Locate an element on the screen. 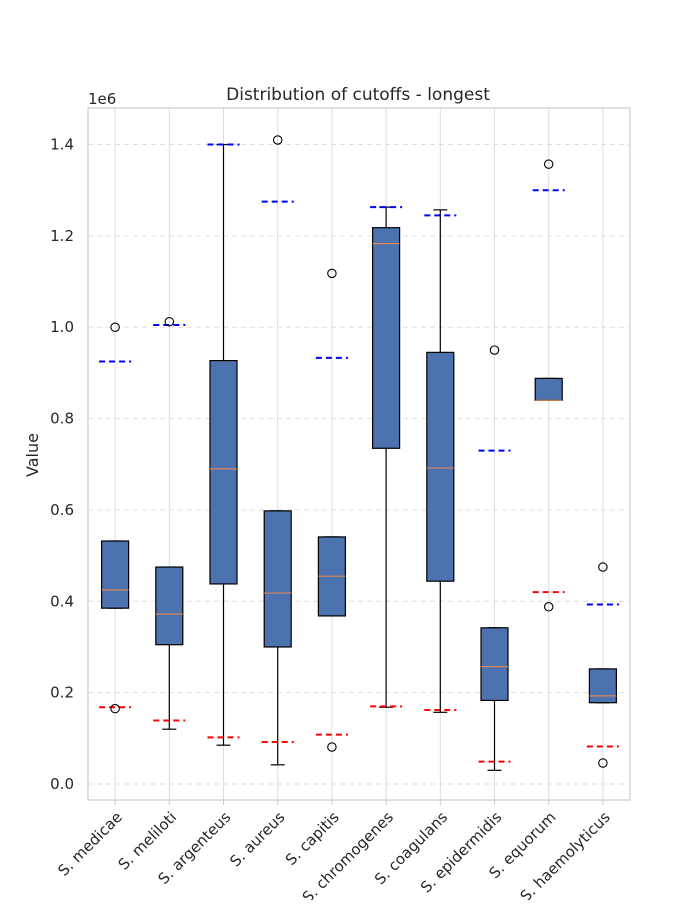 This screenshot has width=700, height=905. y-axis-label: Value is located at coordinates (32, 455).